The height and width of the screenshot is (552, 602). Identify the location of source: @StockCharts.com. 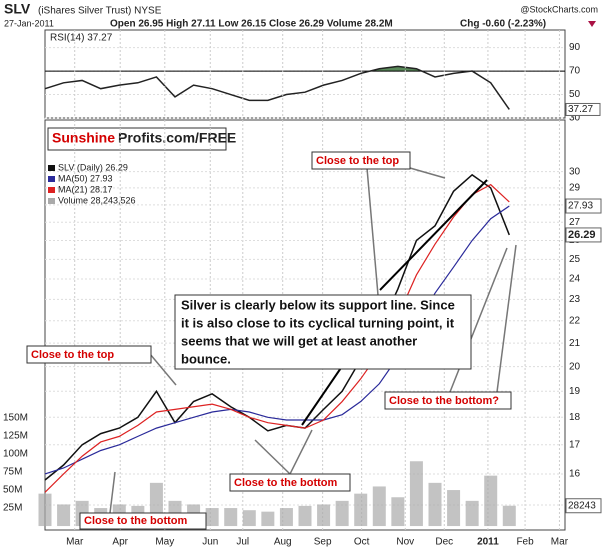
(559, 9).